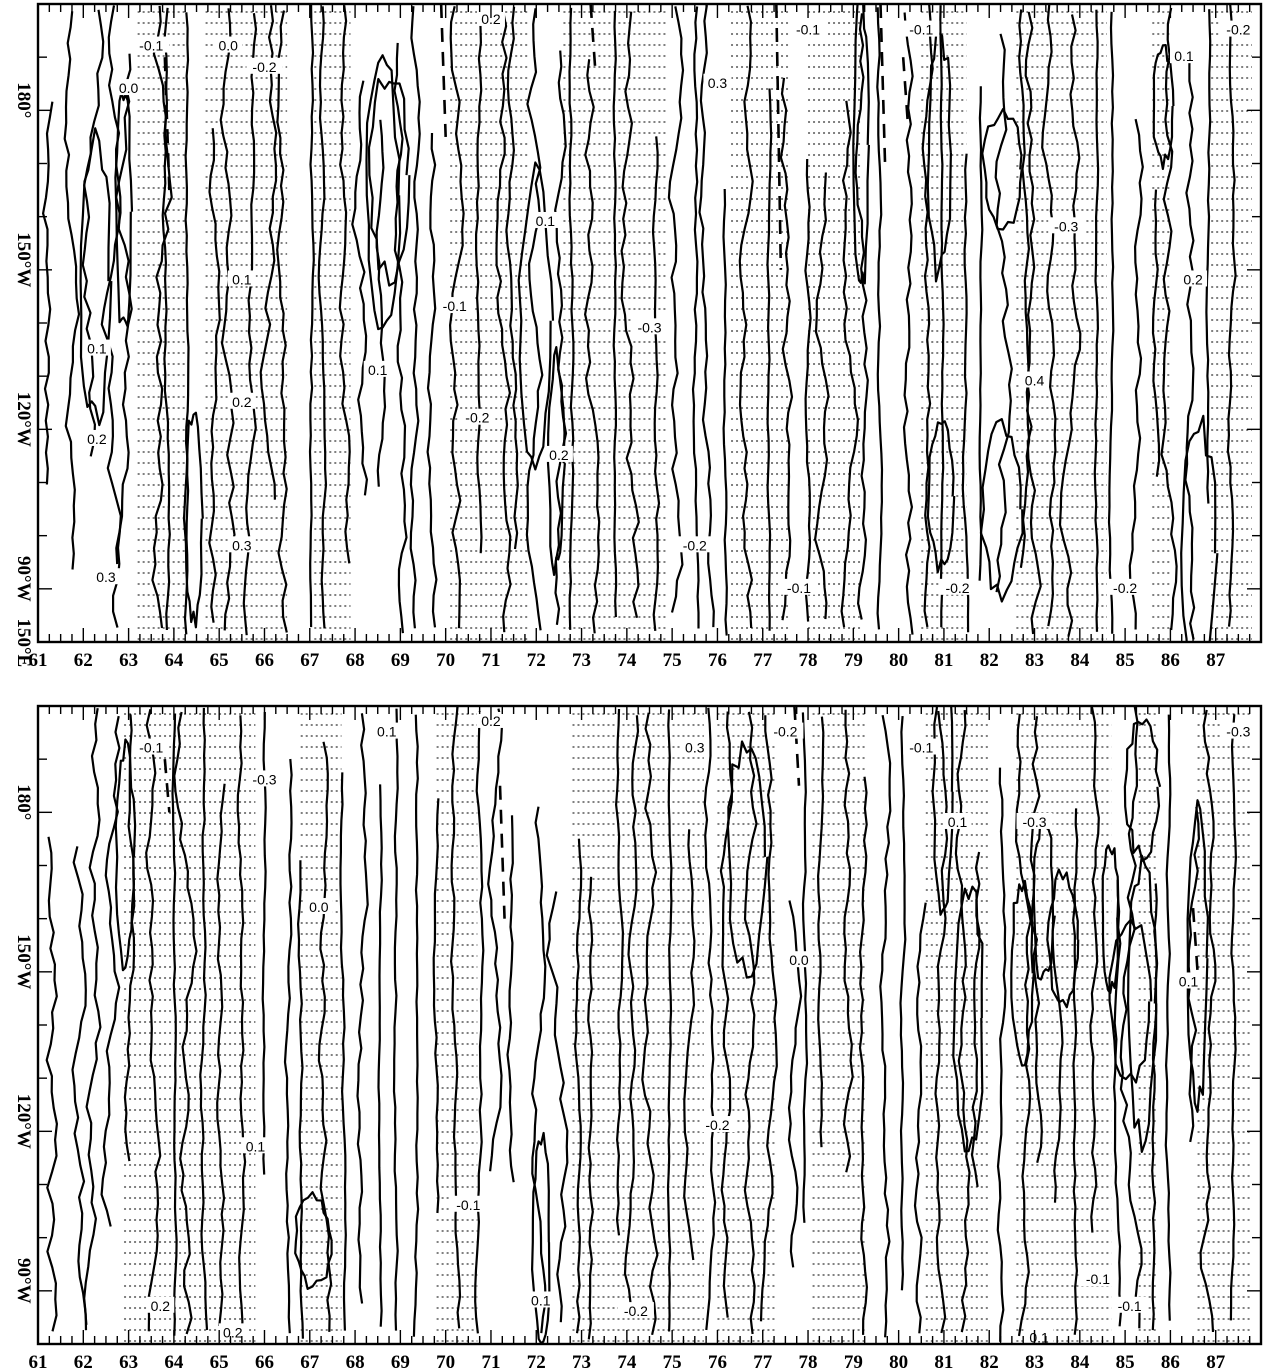 The width and height of the screenshot is (1265, 1369). What do you see at coordinates (23, 259) in the screenshot?
I see `y-tick-label: 150°W` at bounding box center [23, 259].